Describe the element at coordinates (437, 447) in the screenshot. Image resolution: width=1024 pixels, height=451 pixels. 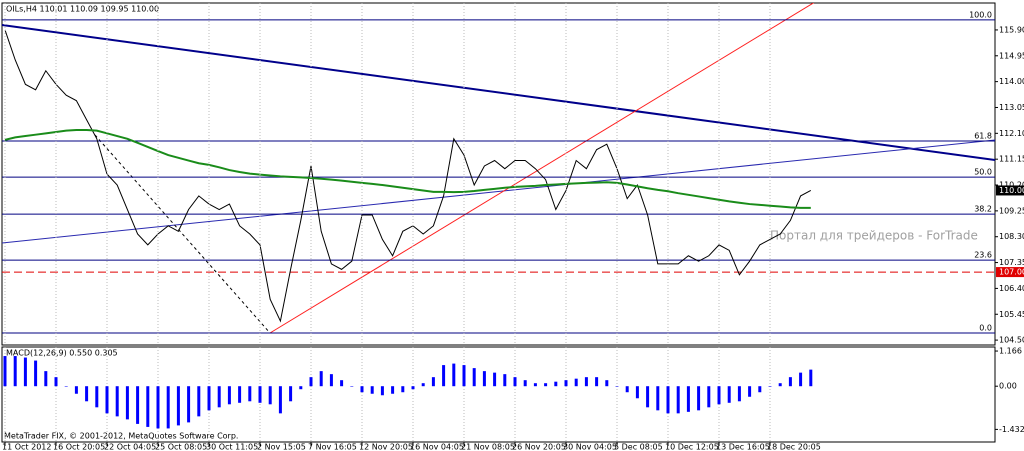
I see `x-tick-label: 16 Nov 04:05` at that location.